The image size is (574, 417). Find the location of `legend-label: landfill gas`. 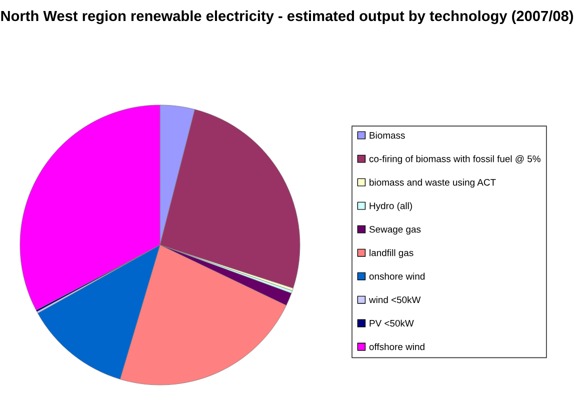

legend-label: landfill gas is located at coordinates (392, 253).